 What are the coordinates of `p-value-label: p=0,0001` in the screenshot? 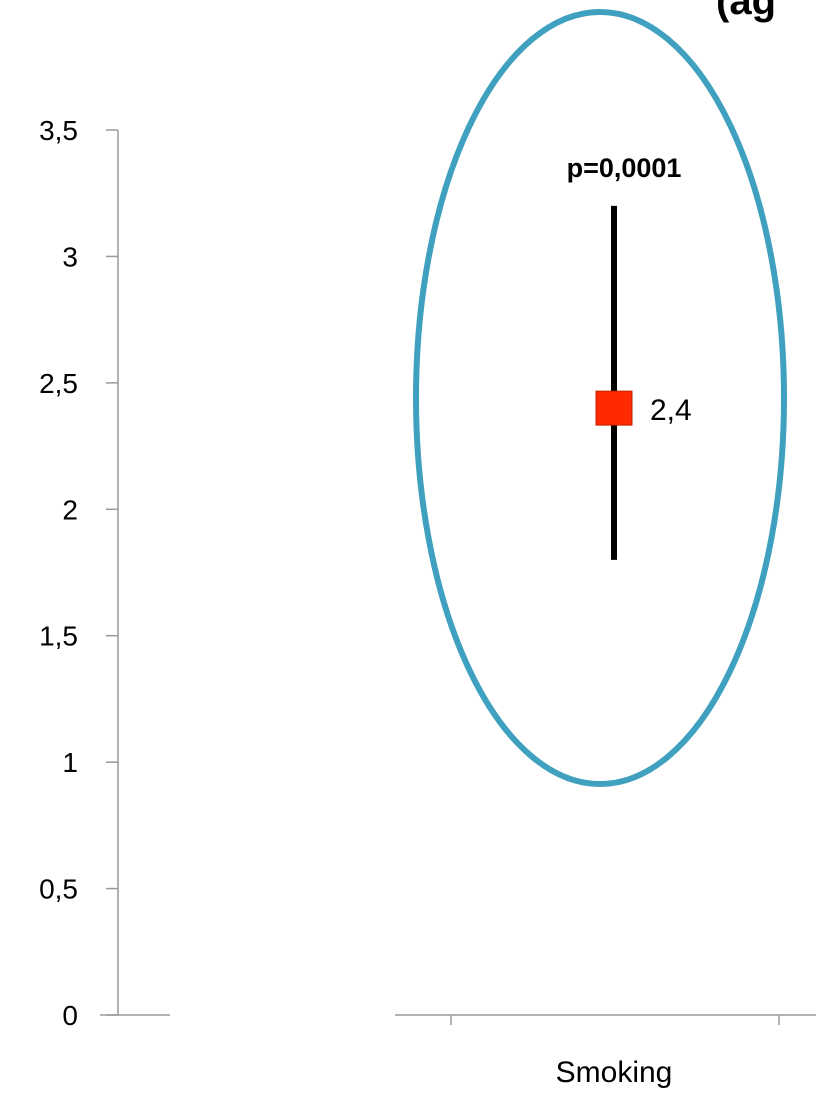 It's located at (624, 168).